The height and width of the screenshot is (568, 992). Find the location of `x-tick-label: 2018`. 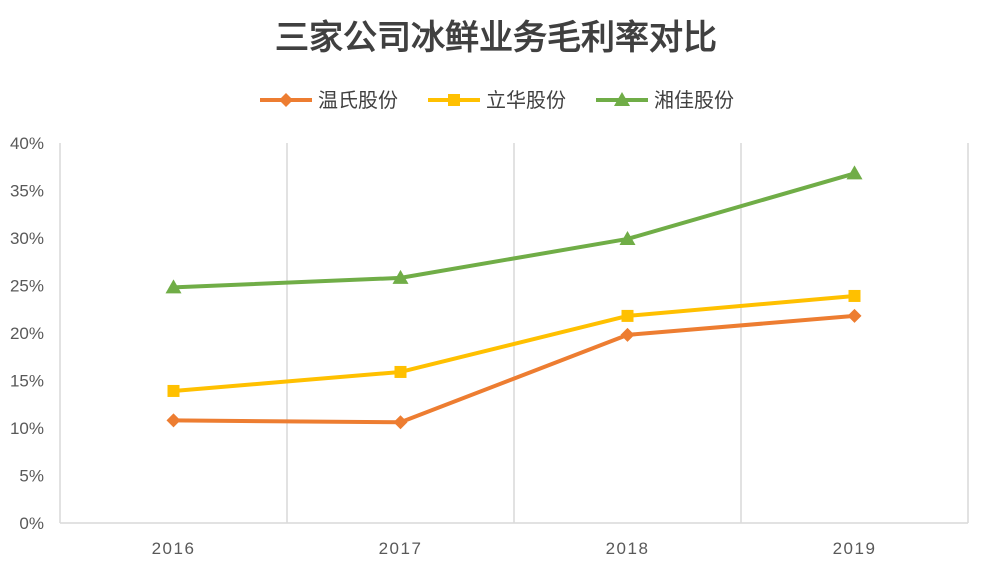

x-tick-label: 2018 is located at coordinates (628, 548).